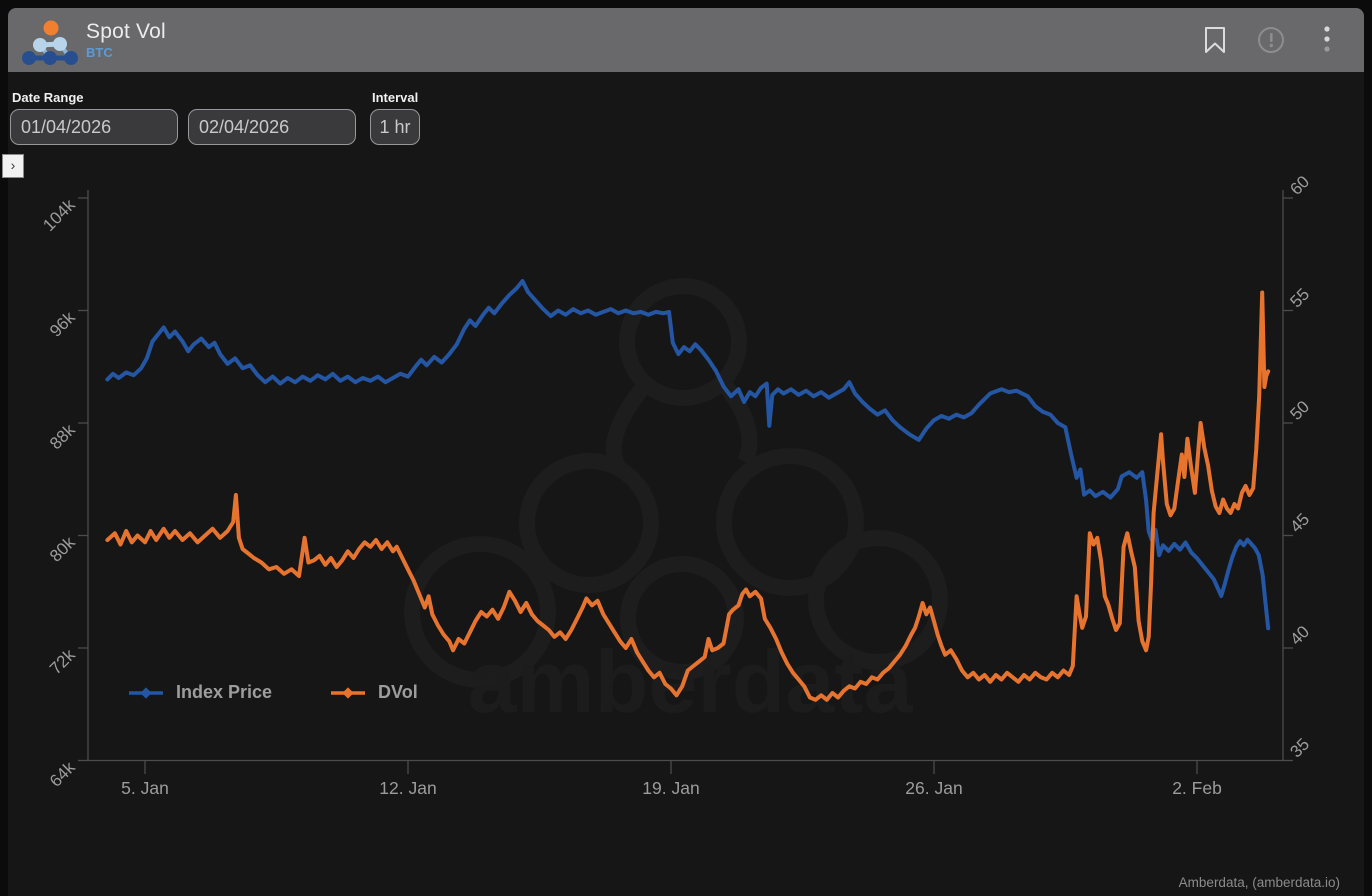 The height and width of the screenshot is (896, 1372). I want to click on legend-item-dvol: DVol, so click(374, 692).